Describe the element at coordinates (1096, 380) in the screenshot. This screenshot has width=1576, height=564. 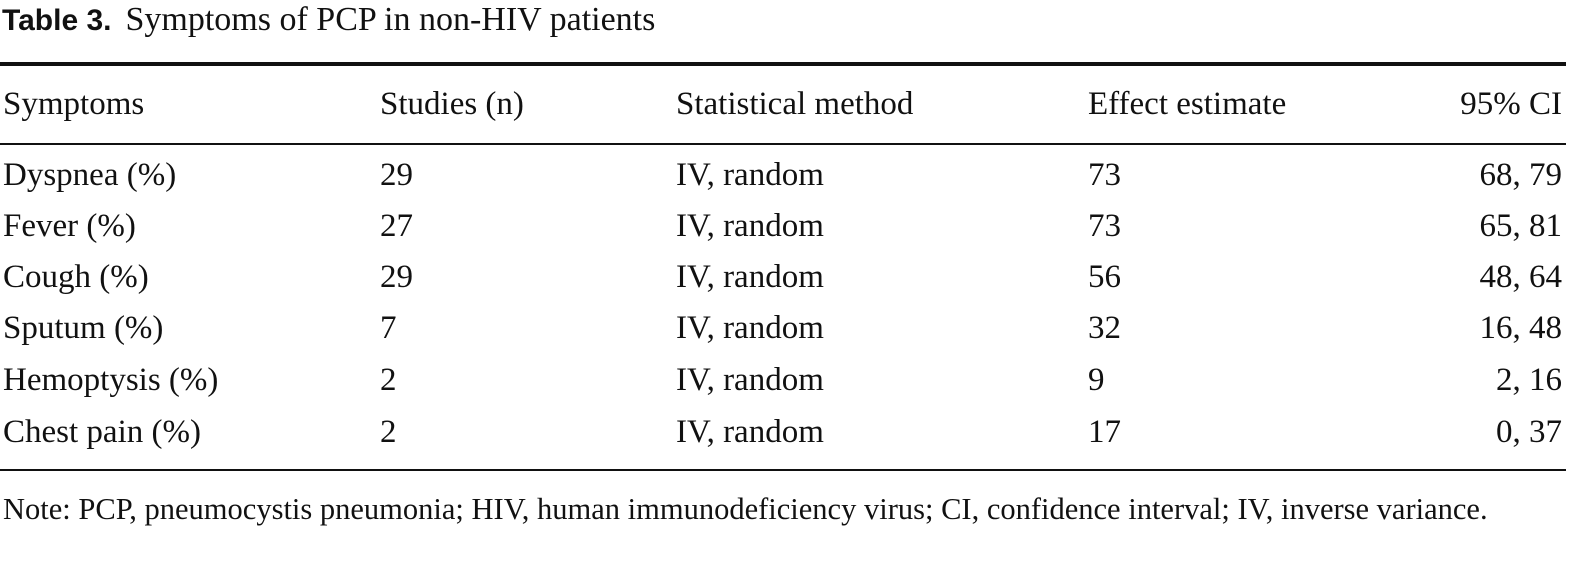
I see `effect-cell: 9` at that location.